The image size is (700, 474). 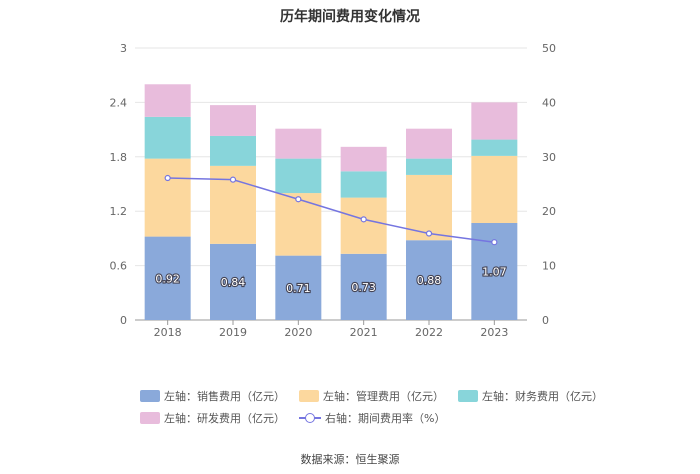 I want to click on right-axis-tick-label: 30, so click(x=549, y=157).